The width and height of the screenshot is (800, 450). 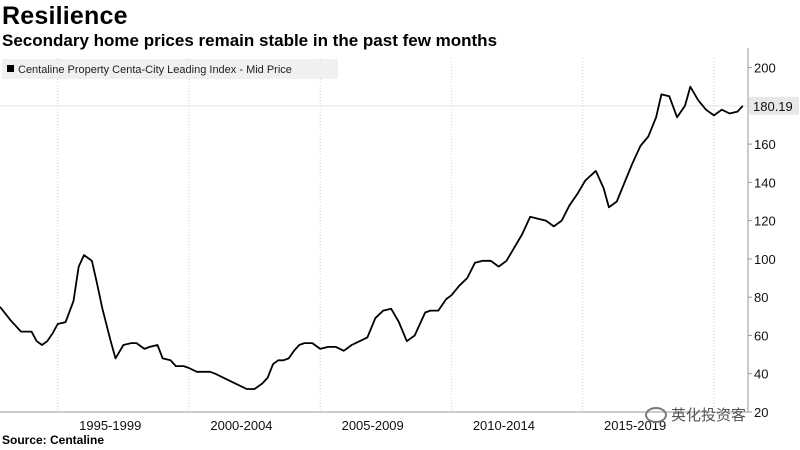 What do you see at coordinates (761, 335) in the screenshot?
I see `y-tick-label: 60` at bounding box center [761, 335].